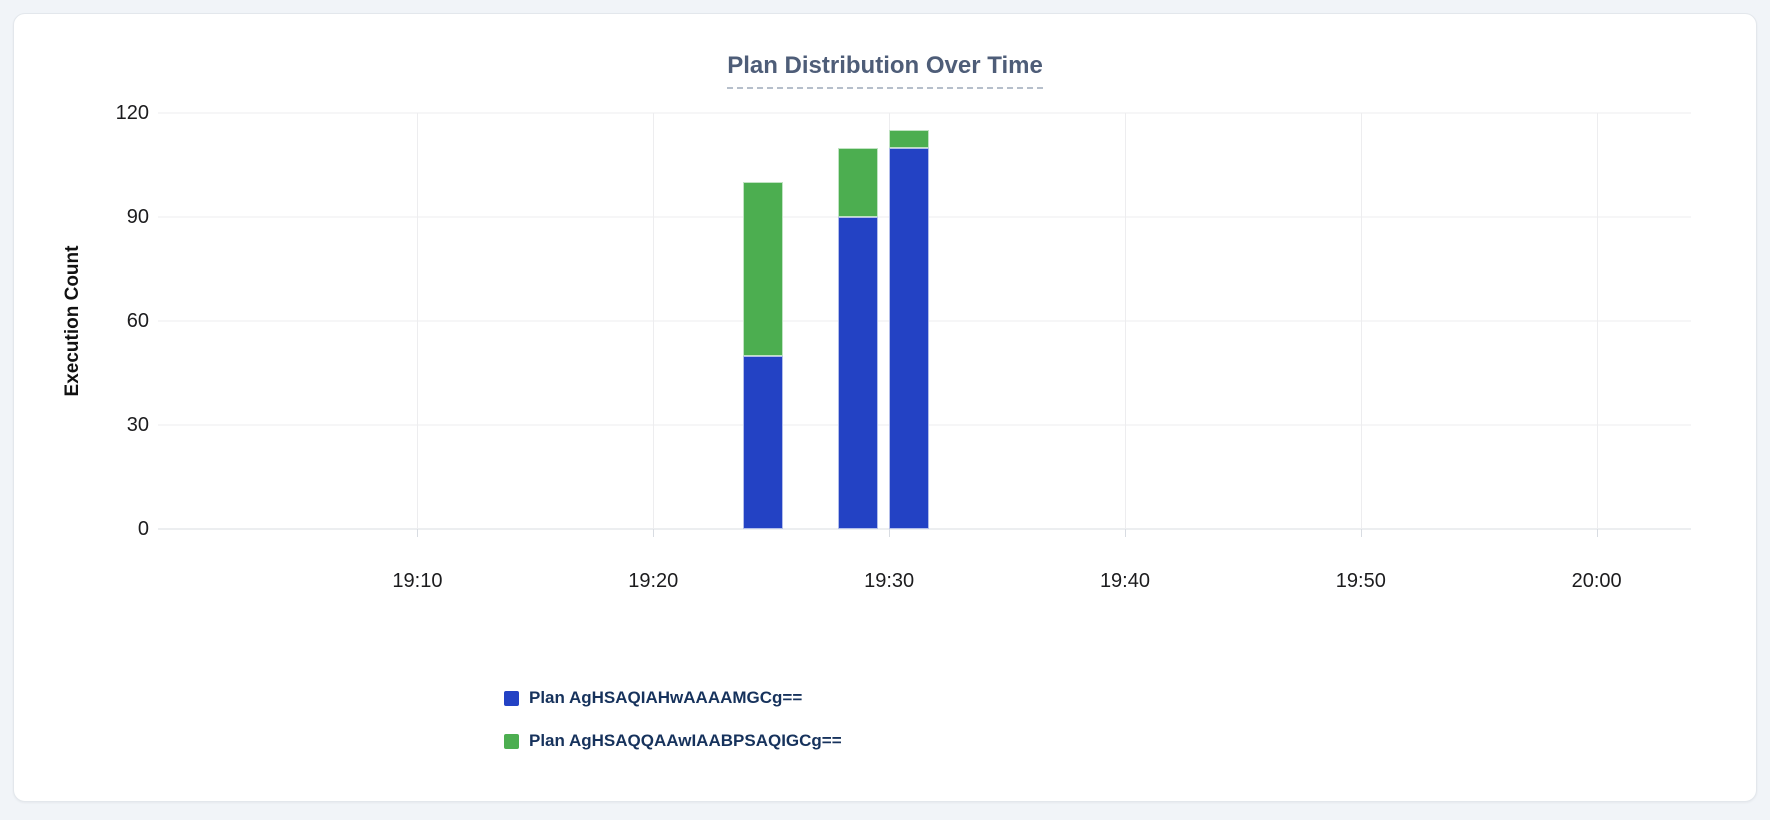  What do you see at coordinates (72, 321) in the screenshot?
I see `y-axis-title: Execution Count` at bounding box center [72, 321].